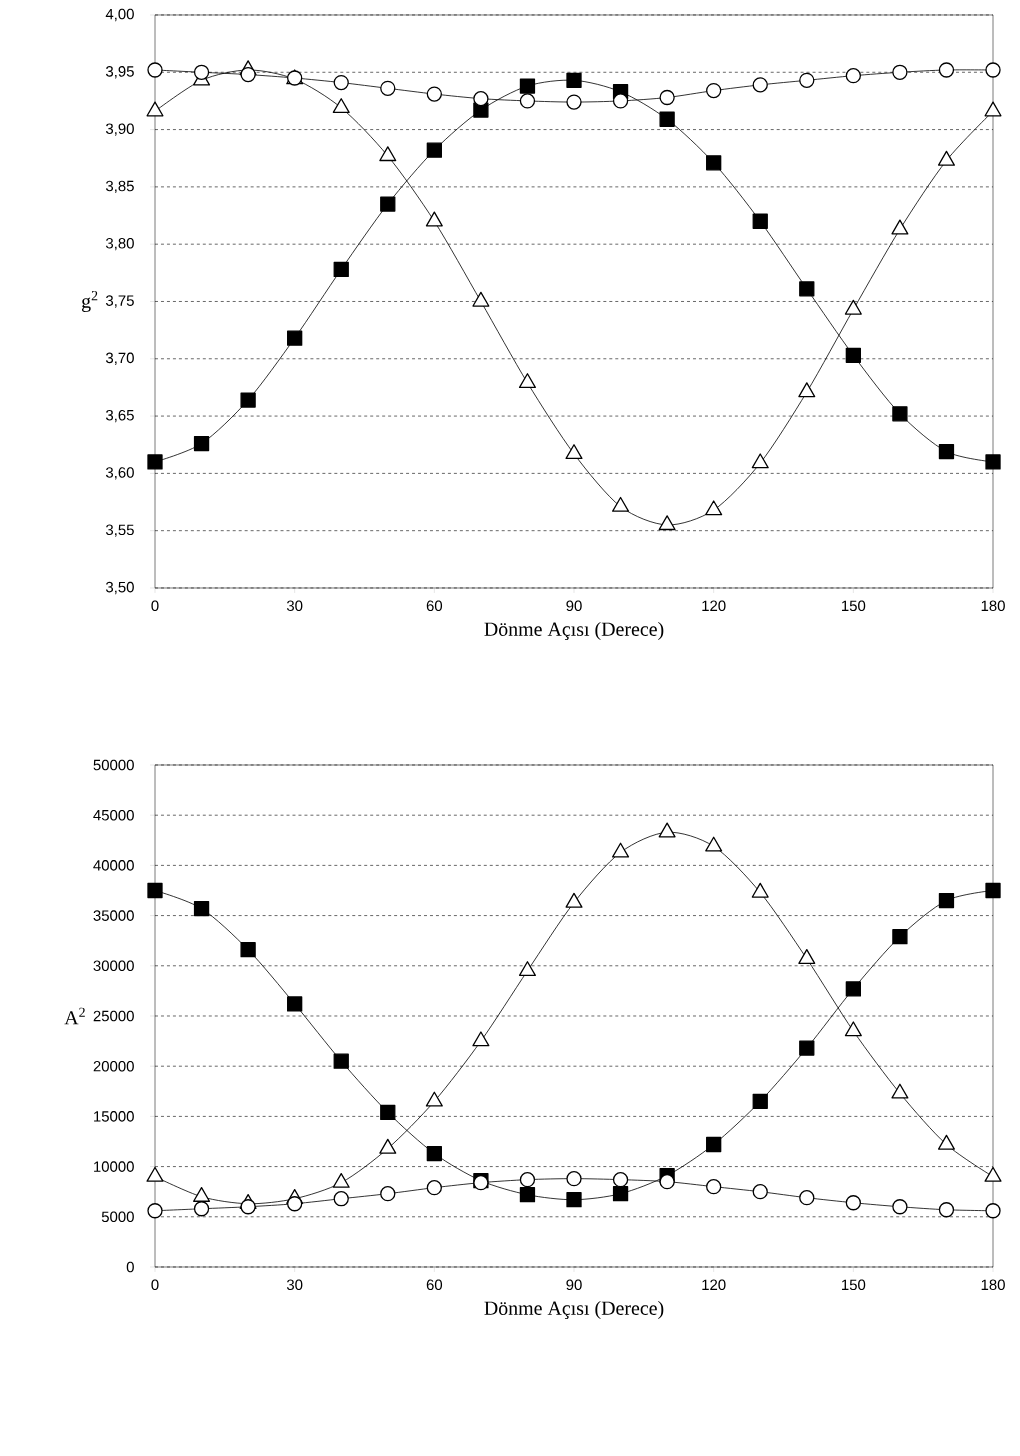 The image size is (1020, 1456). Describe the element at coordinates (113, 765) in the screenshot. I see `y-tick-label: 50000` at that location.